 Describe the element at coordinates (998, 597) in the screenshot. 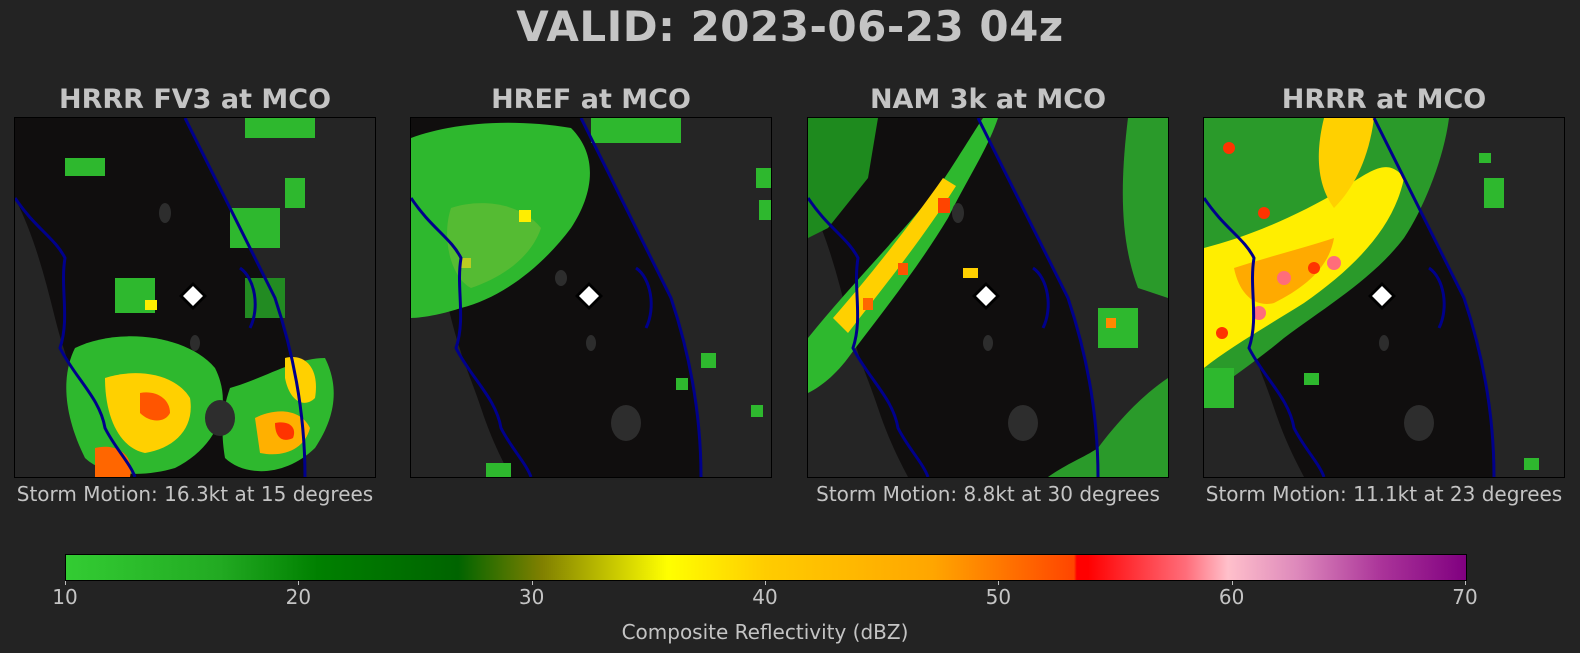

I see `colorbar-tick-label: 50` at that location.